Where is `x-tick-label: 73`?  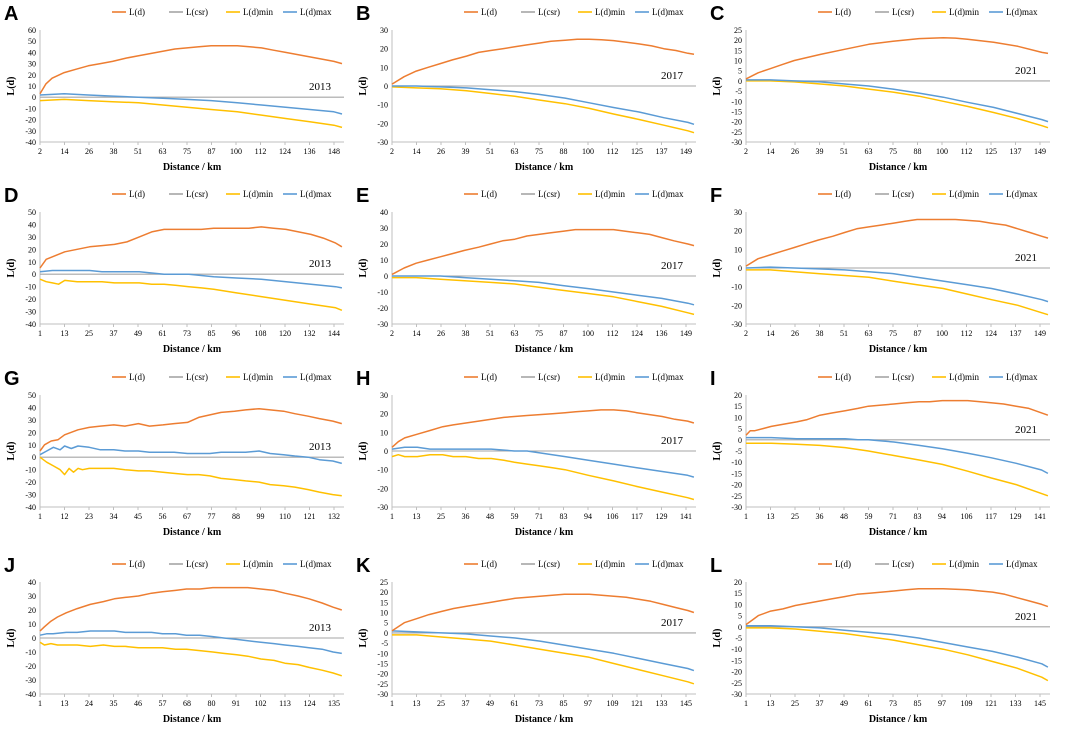
x-tick-label: 73 is located at coordinates (539, 703).